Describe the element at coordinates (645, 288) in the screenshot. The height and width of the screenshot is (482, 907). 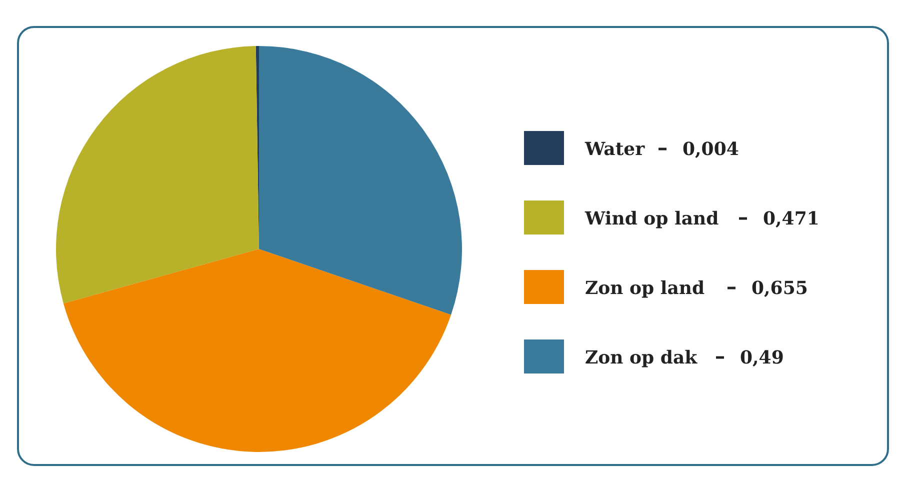
I see `legend-label: Zon op land` at that location.